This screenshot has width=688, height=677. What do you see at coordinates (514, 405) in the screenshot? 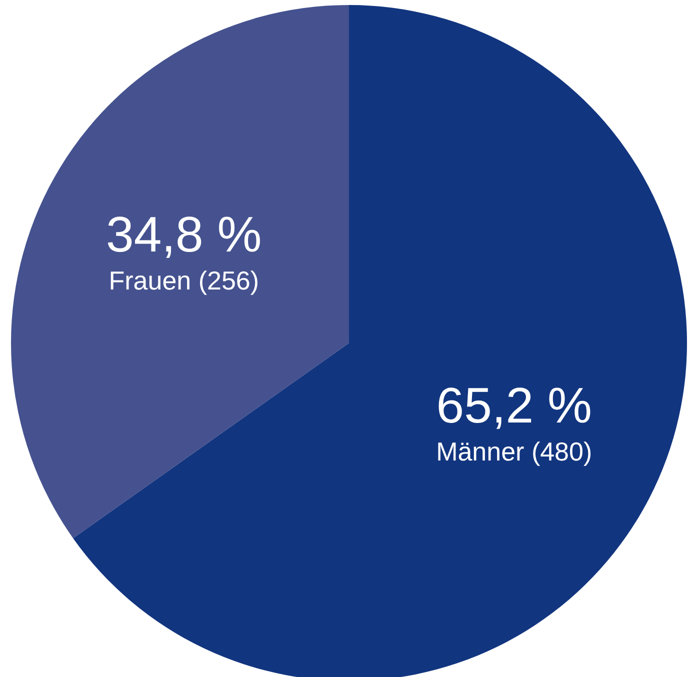
I see `data-label: 65,2 %` at bounding box center [514, 405].